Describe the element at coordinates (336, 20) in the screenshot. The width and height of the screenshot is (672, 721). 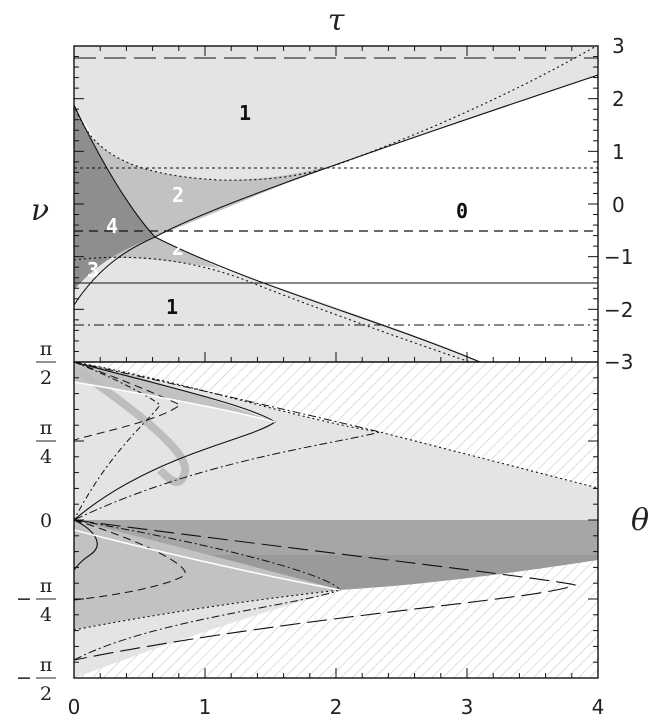
I see `top-axis-title: τ` at that location.